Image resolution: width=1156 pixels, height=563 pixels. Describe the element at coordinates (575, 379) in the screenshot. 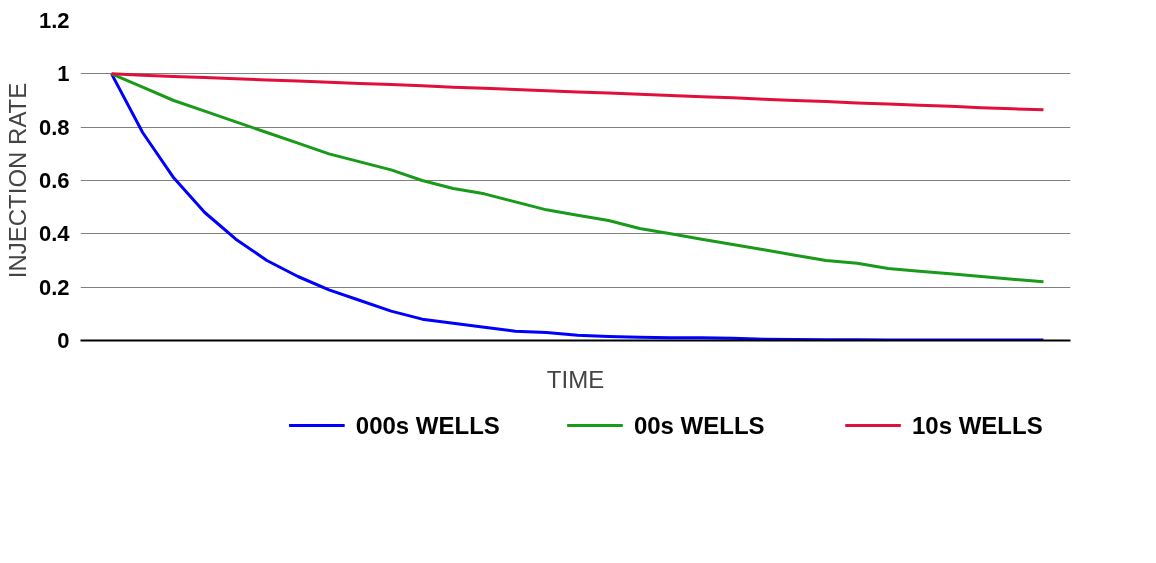

I see `x-axis-title: TIME` at that location.